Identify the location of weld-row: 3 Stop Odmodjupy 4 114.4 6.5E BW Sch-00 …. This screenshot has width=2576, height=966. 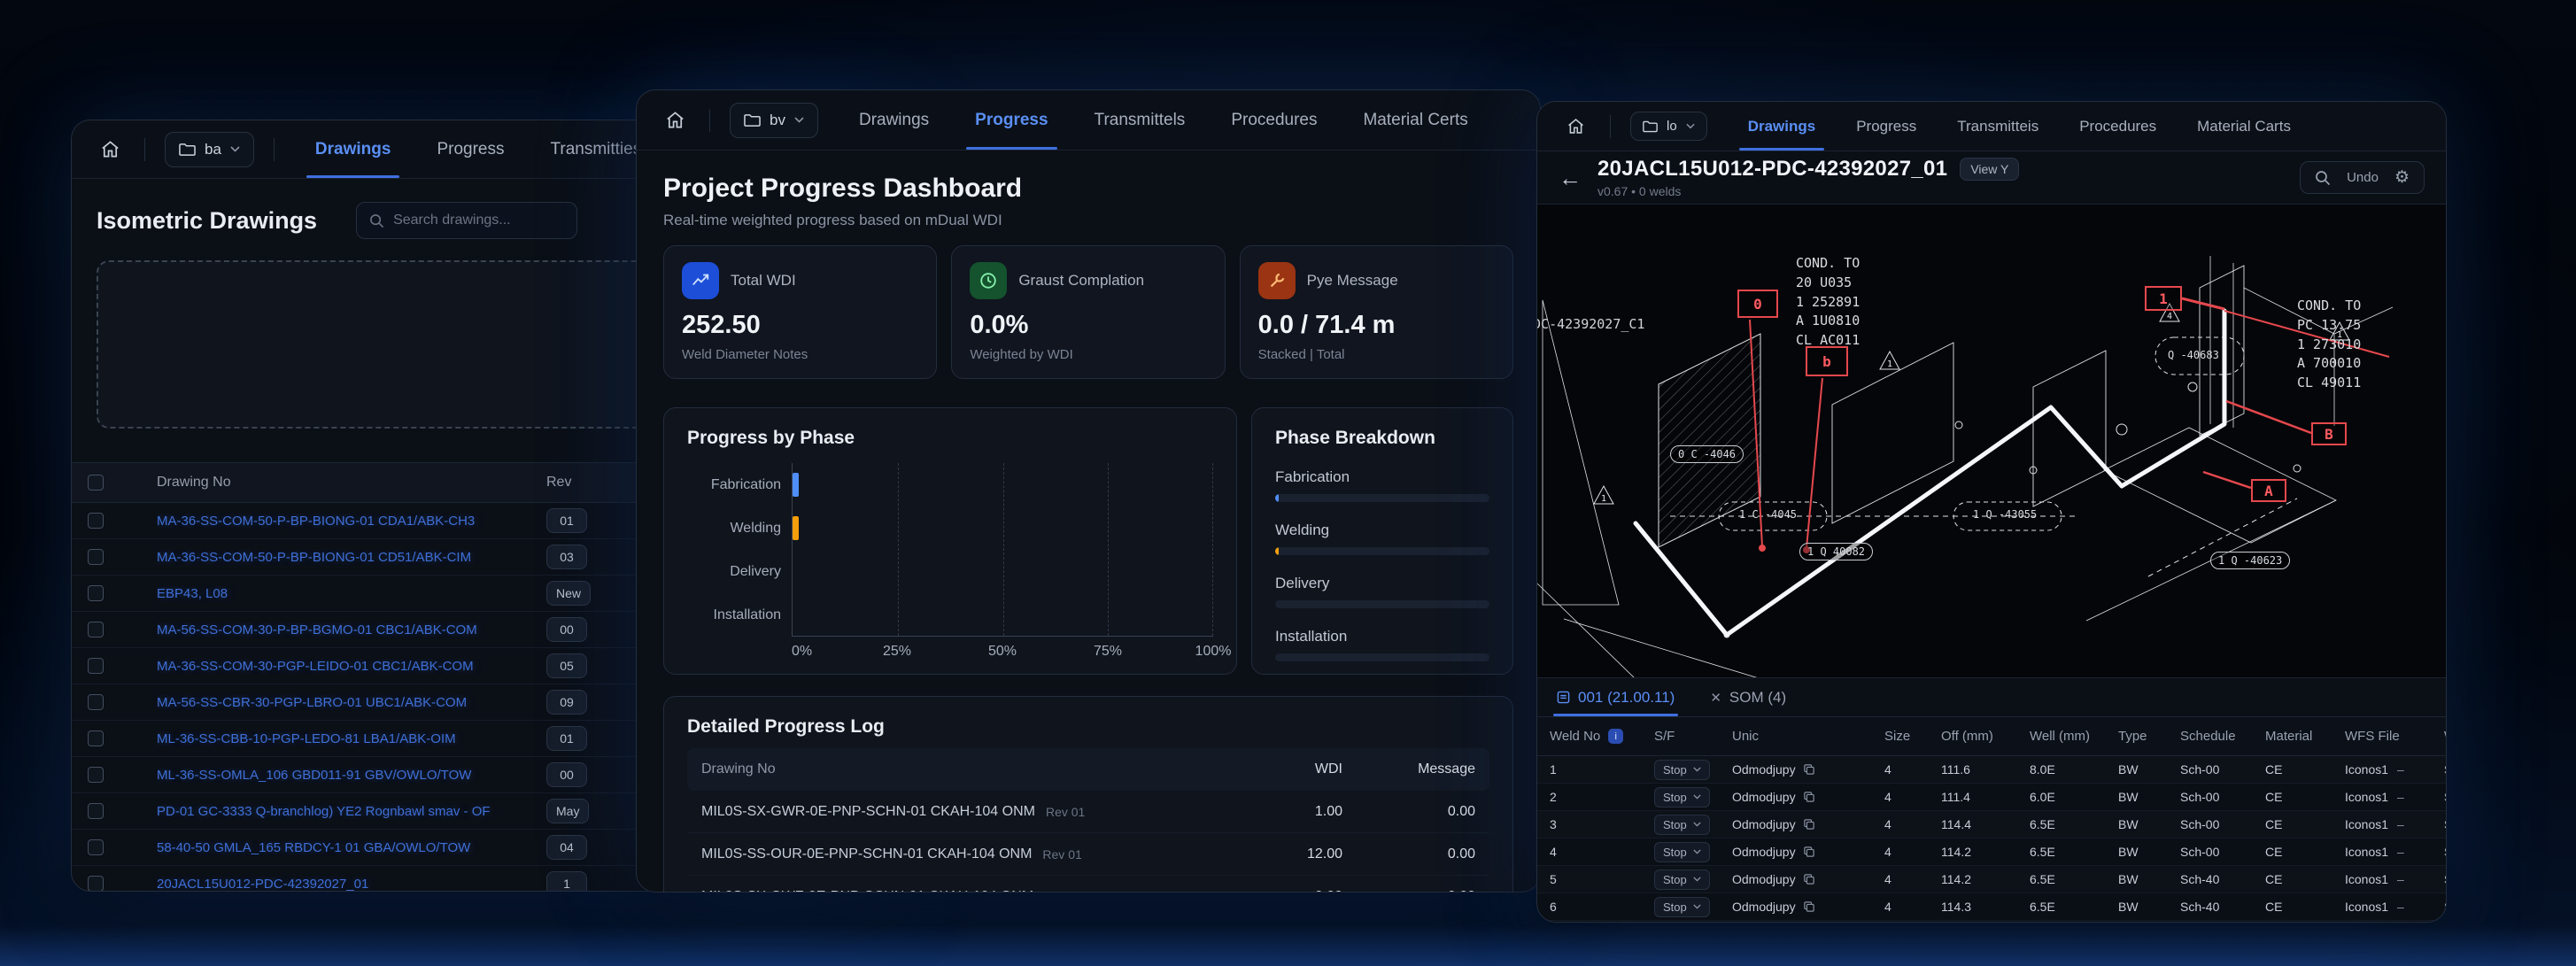
(1991, 824).